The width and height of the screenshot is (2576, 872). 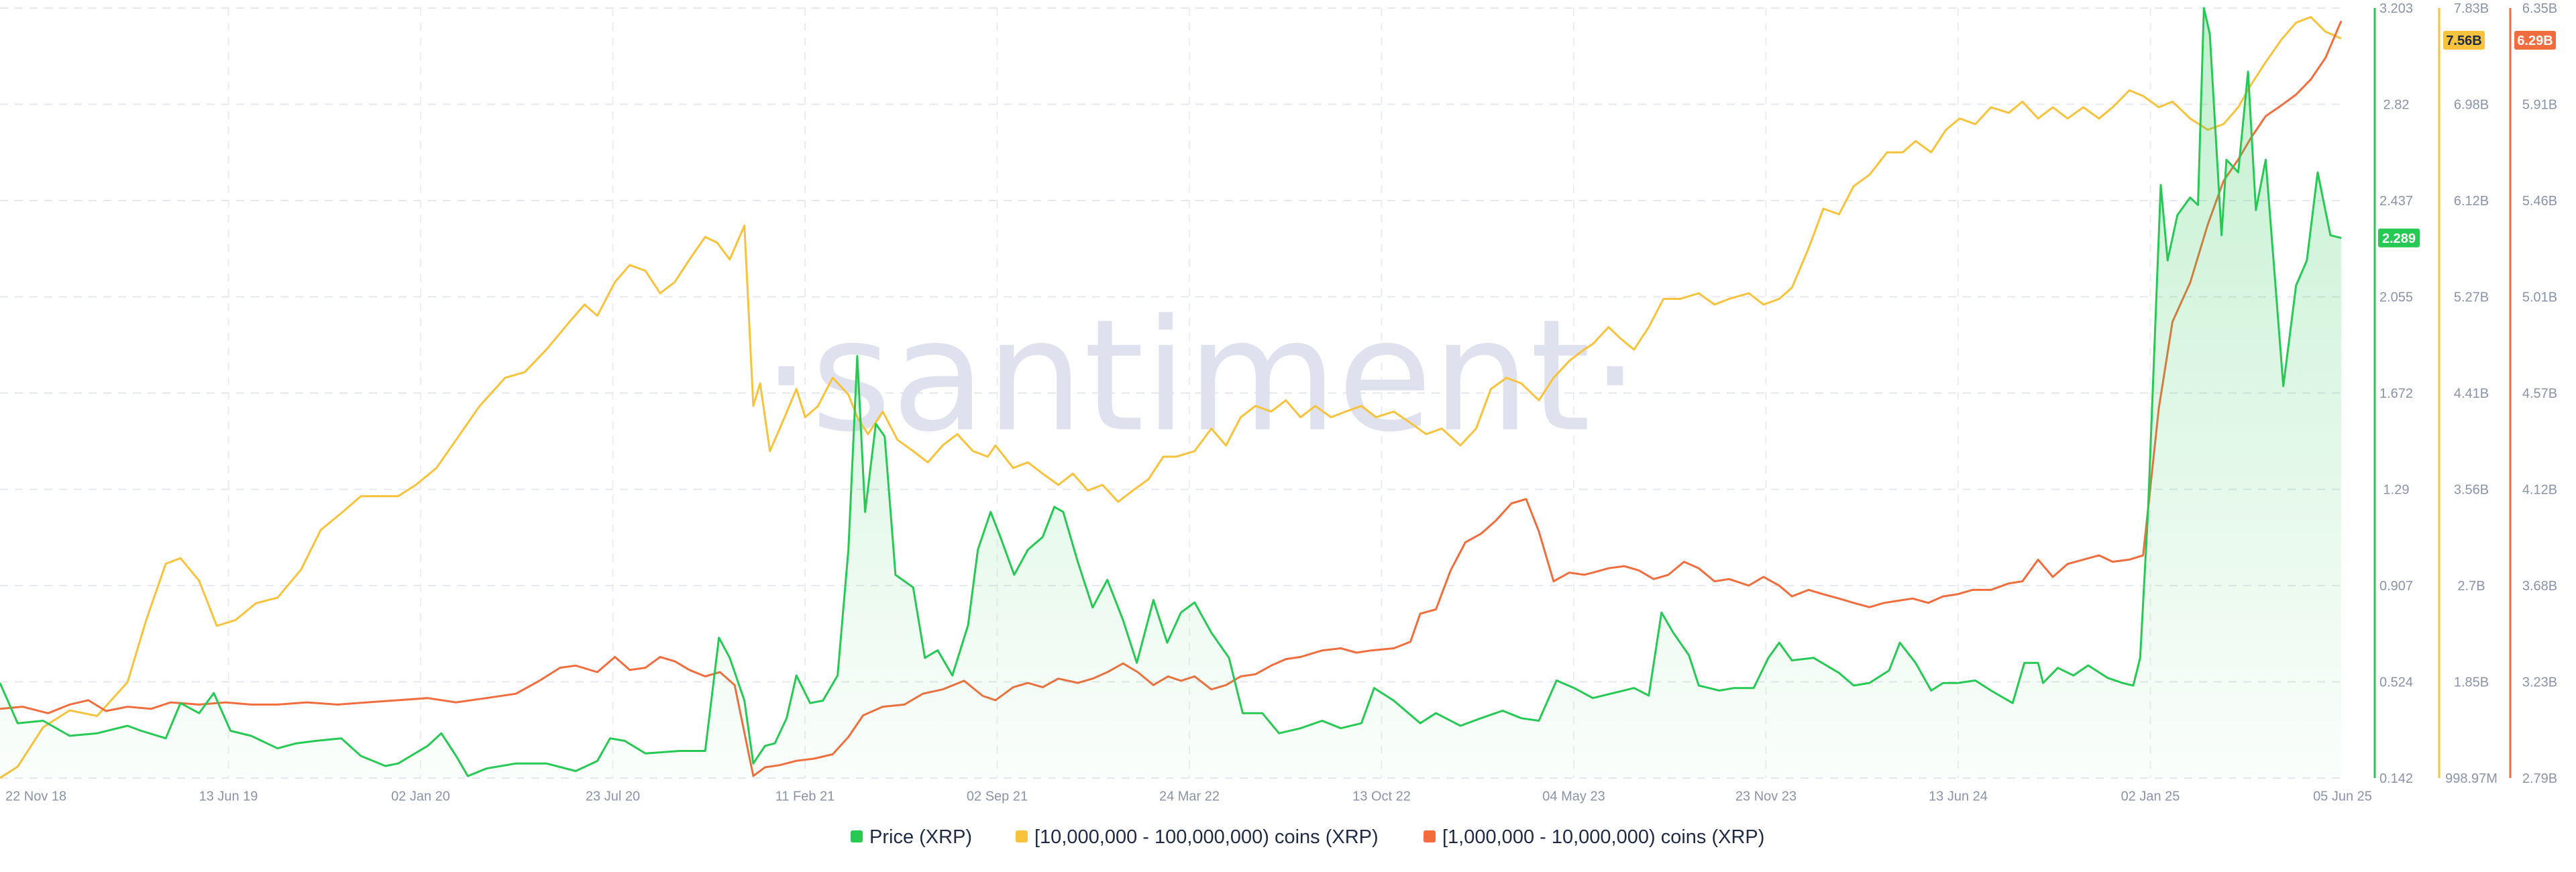 I want to click on y-tick-label-band_1m_10m: 3.68B, so click(x=2539, y=587).